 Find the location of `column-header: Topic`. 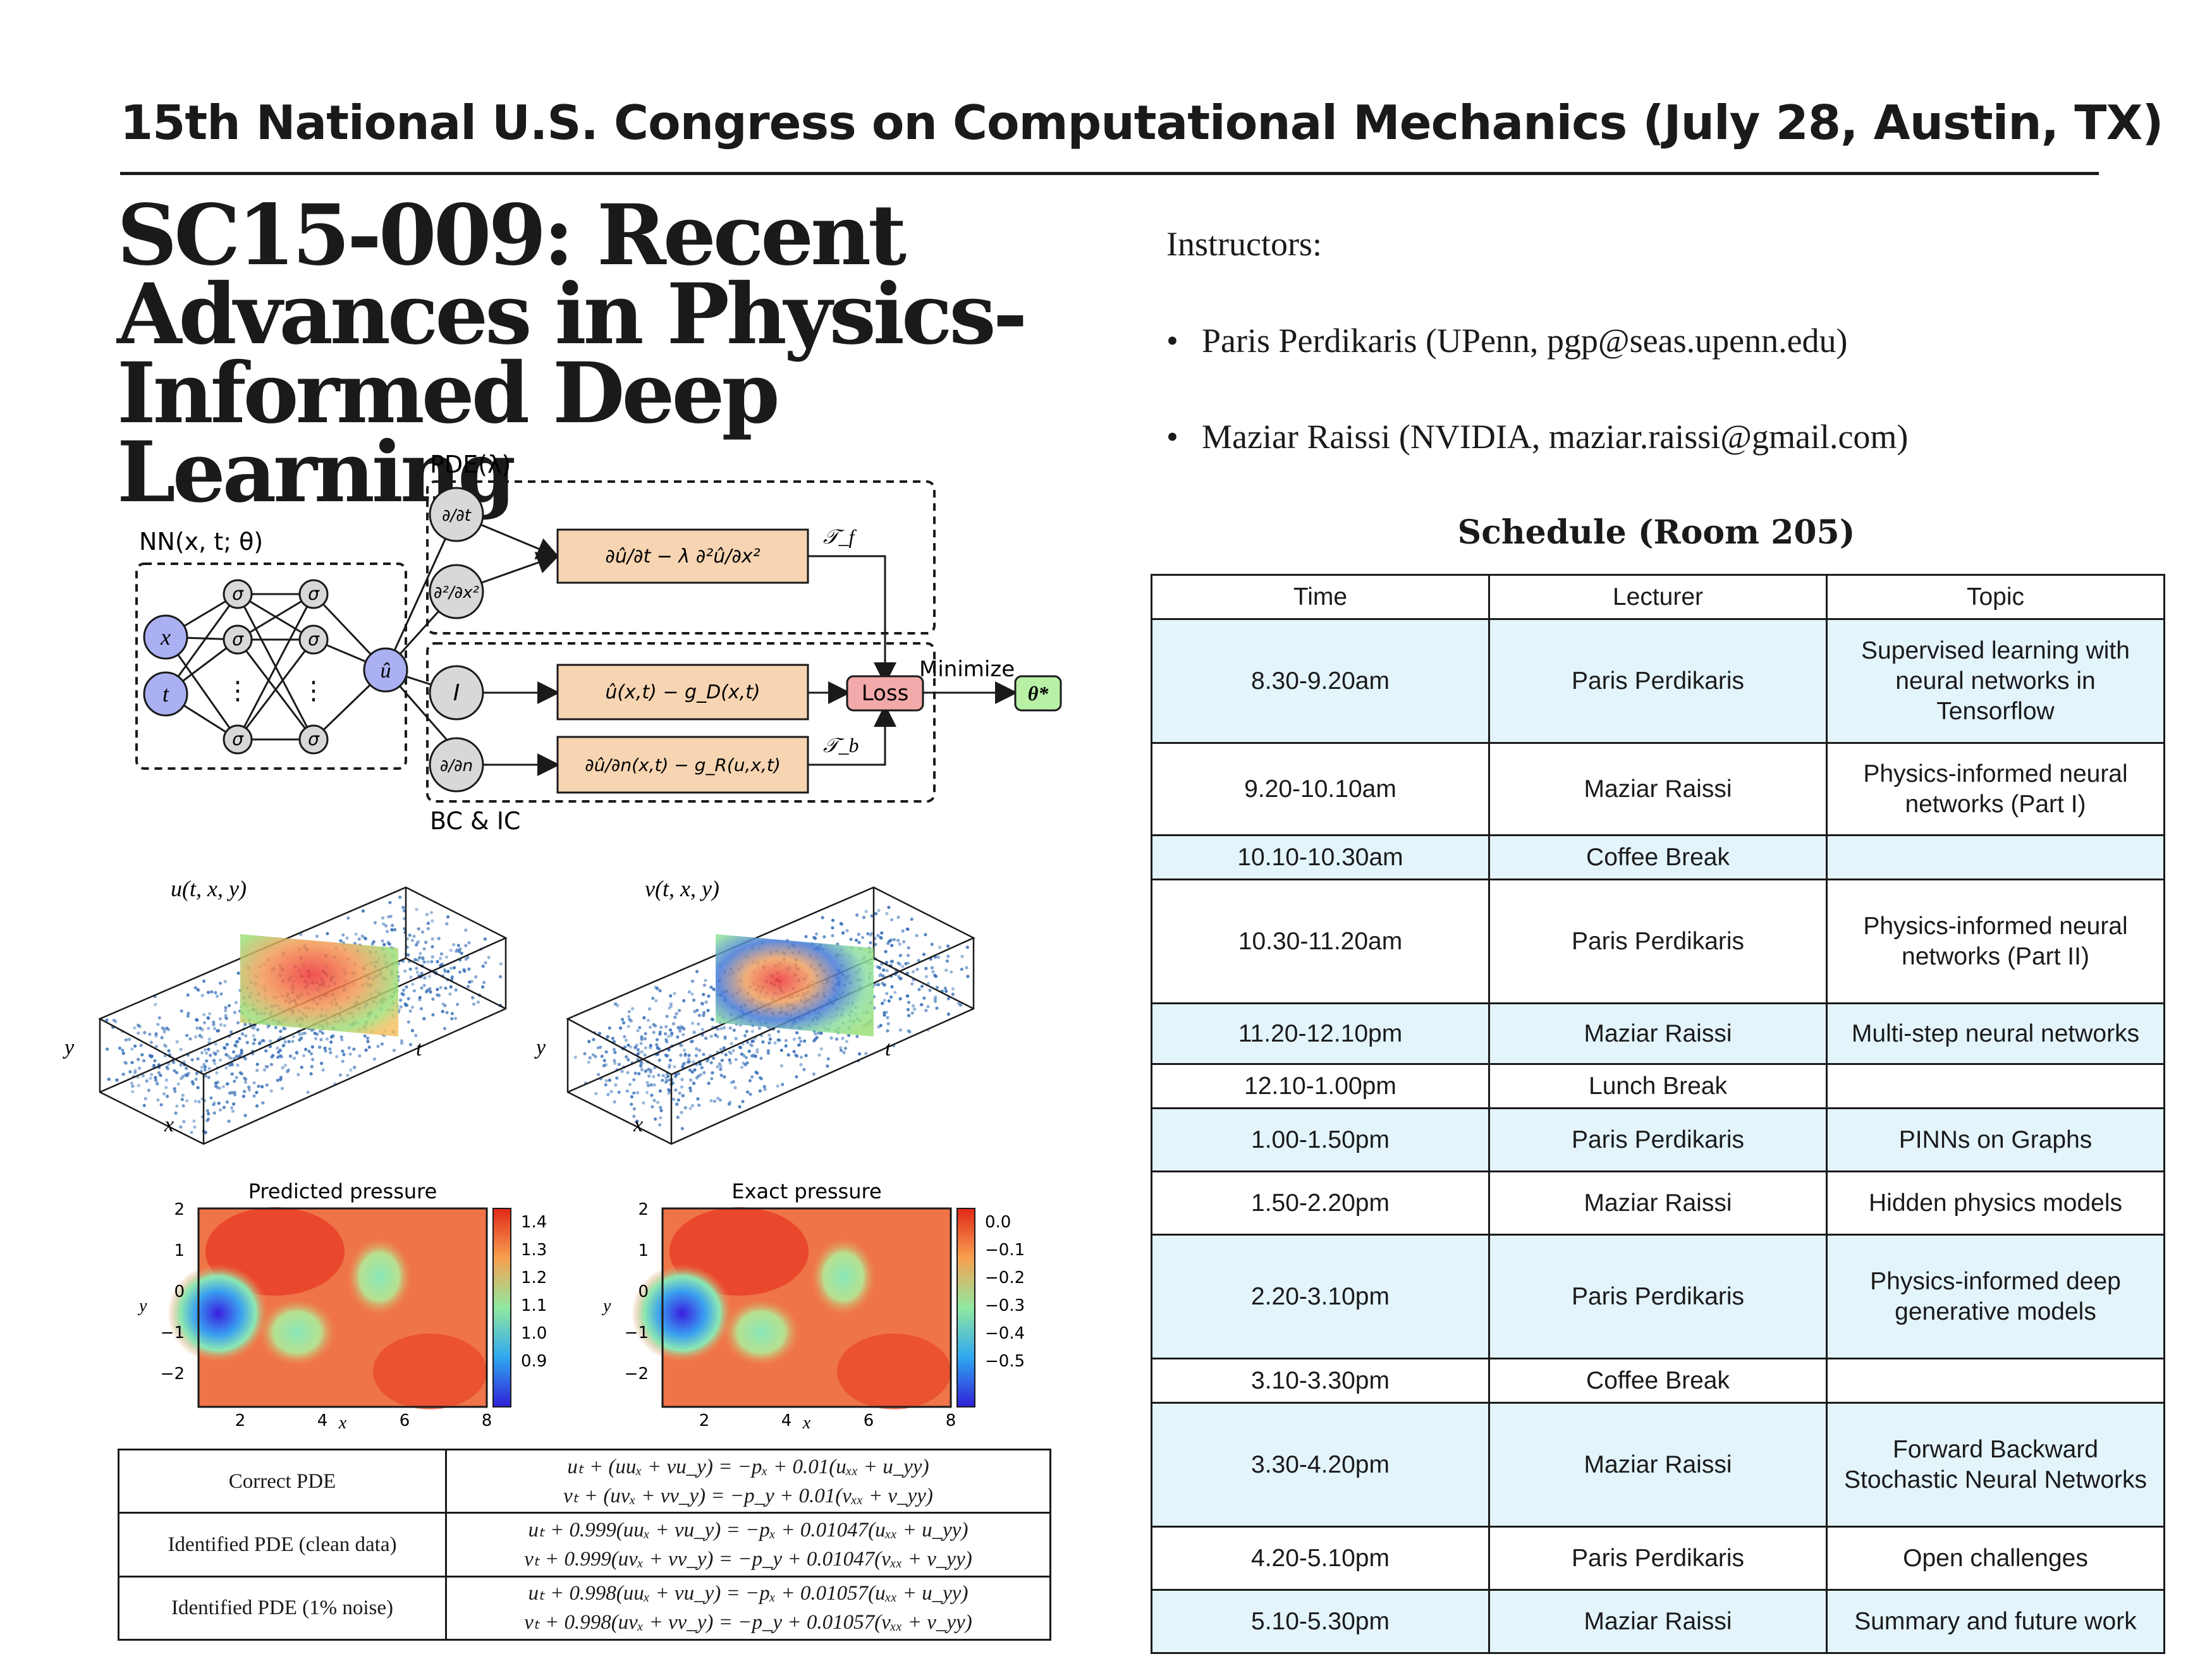

column-header: Topic is located at coordinates (1995, 597).